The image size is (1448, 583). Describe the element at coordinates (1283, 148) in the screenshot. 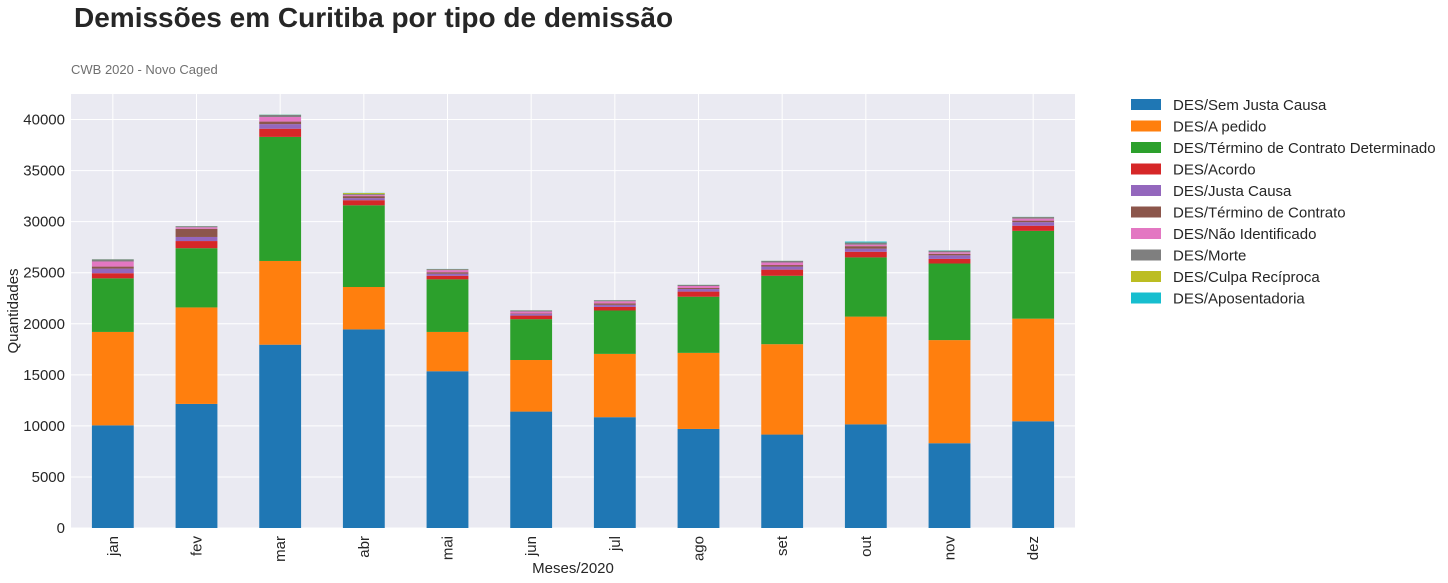

I see `legend-item: DES/Término de Contrato Determinado` at that location.